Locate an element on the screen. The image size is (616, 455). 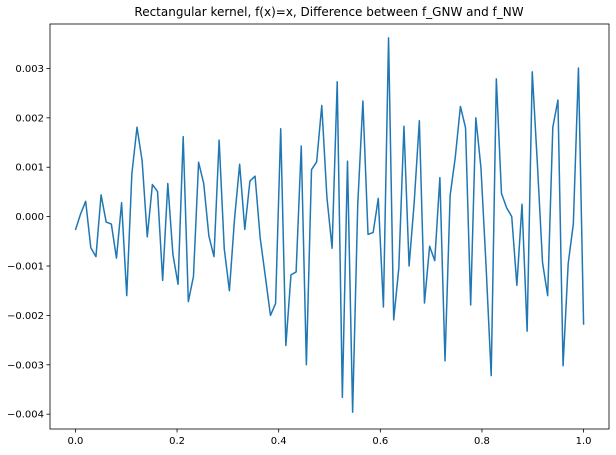
x-axis: 0.0 0.2 0.4 0.6 0.8 1.0 is located at coordinates (329, 438).